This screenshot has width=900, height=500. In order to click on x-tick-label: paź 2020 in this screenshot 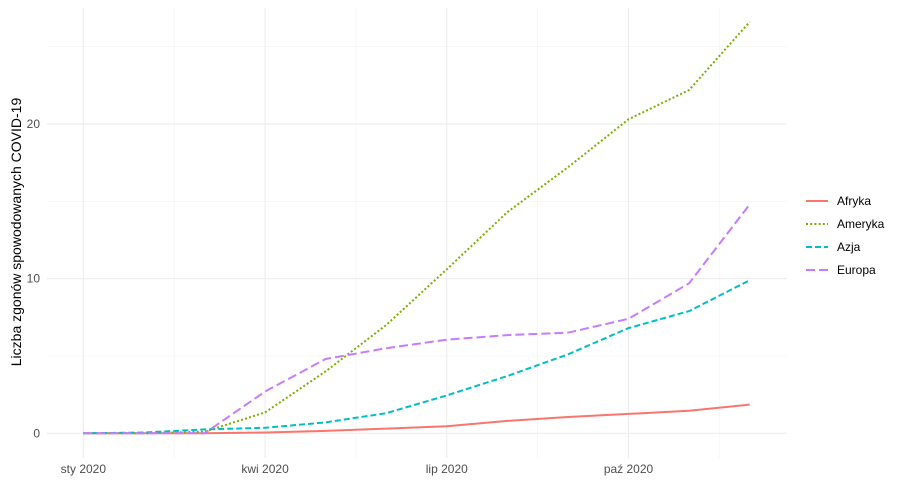, I will do `click(629, 469)`.